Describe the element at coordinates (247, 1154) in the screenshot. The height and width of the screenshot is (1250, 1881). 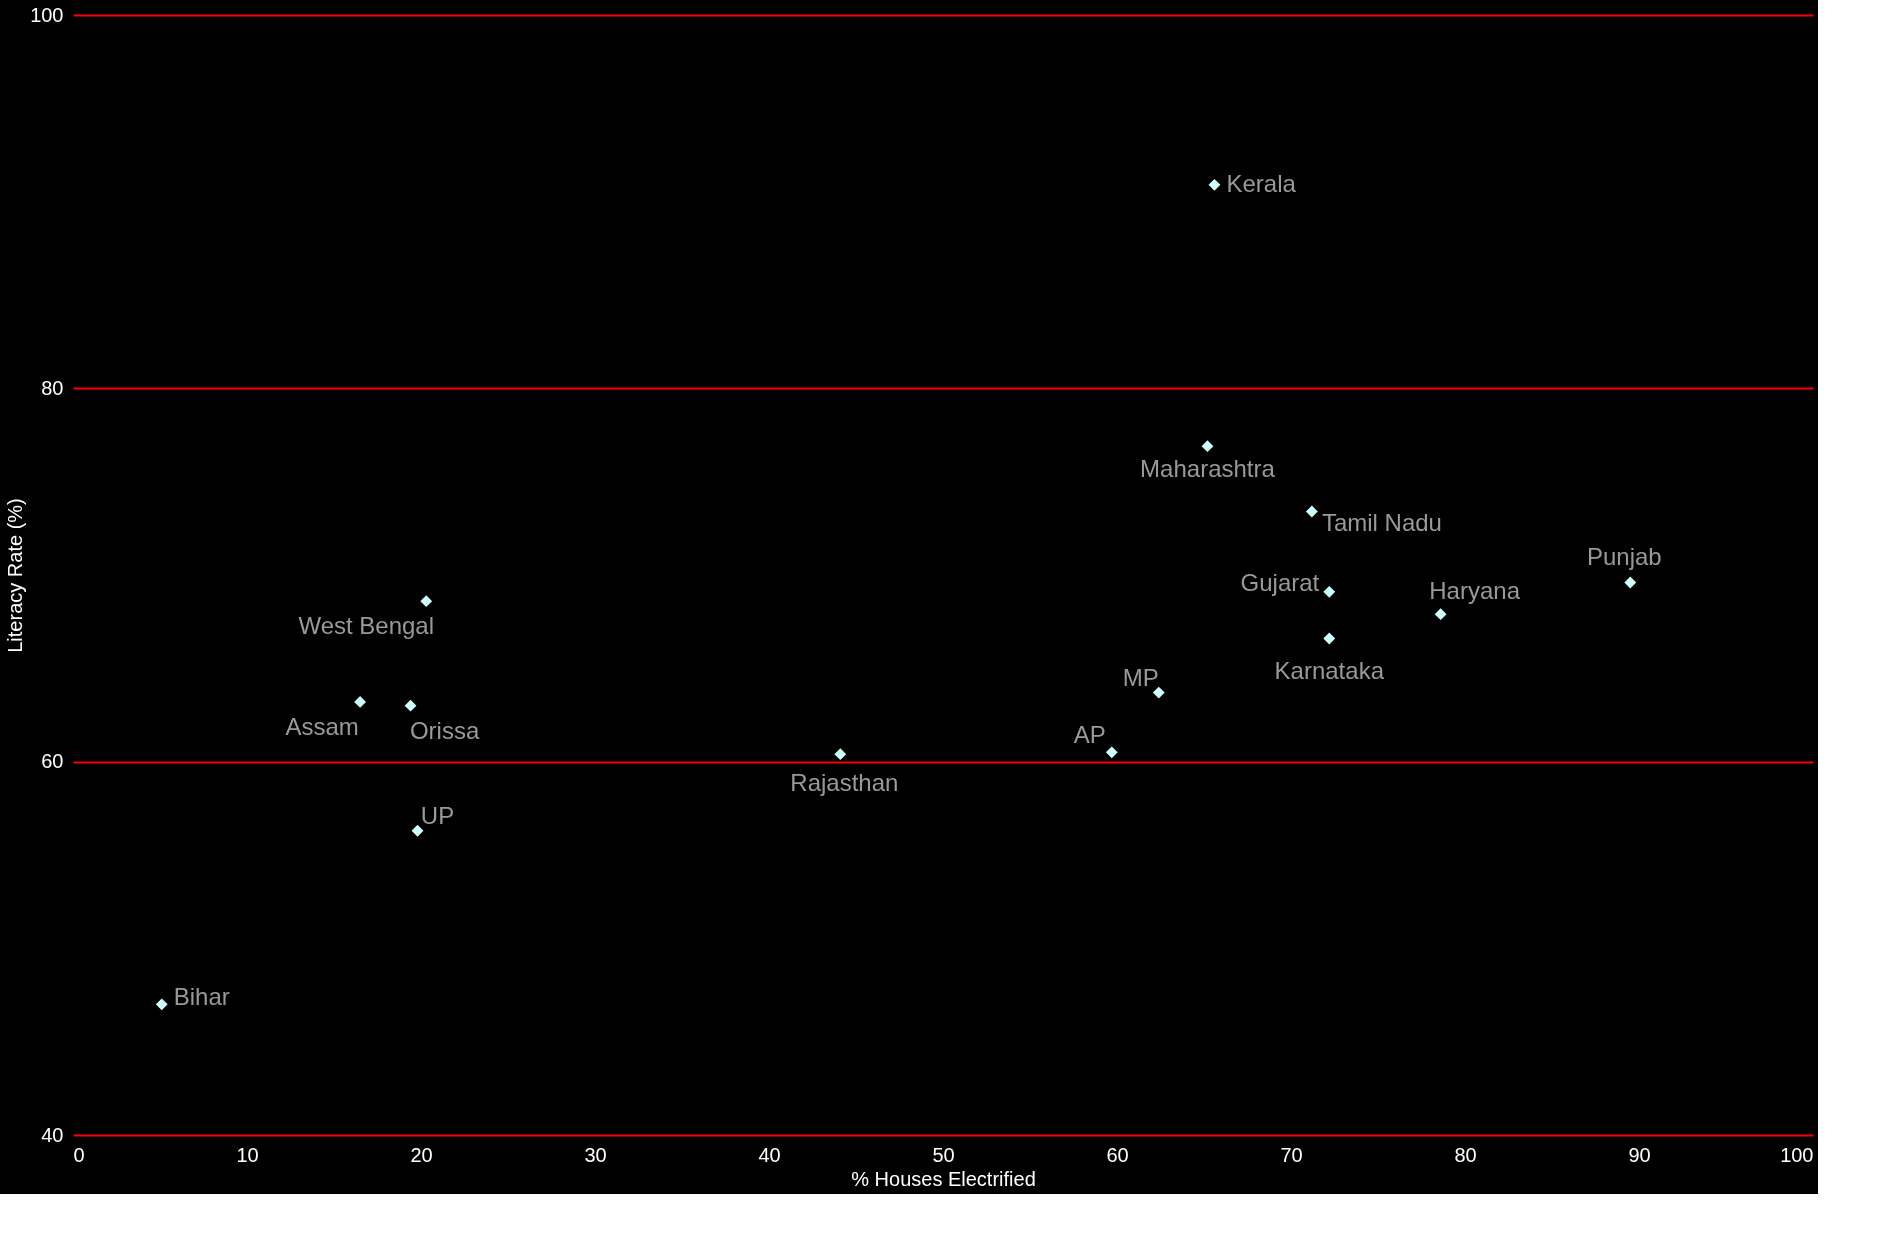
I see `x-tick-label: 10` at that location.